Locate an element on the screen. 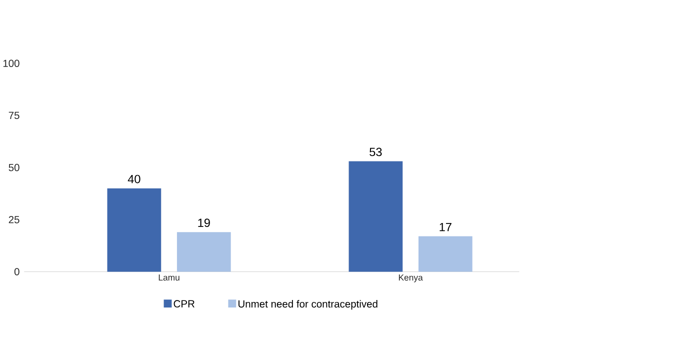 Image resolution: width=680 pixels, height=341 pixels. x-tick-label: Kenya is located at coordinates (410, 278).